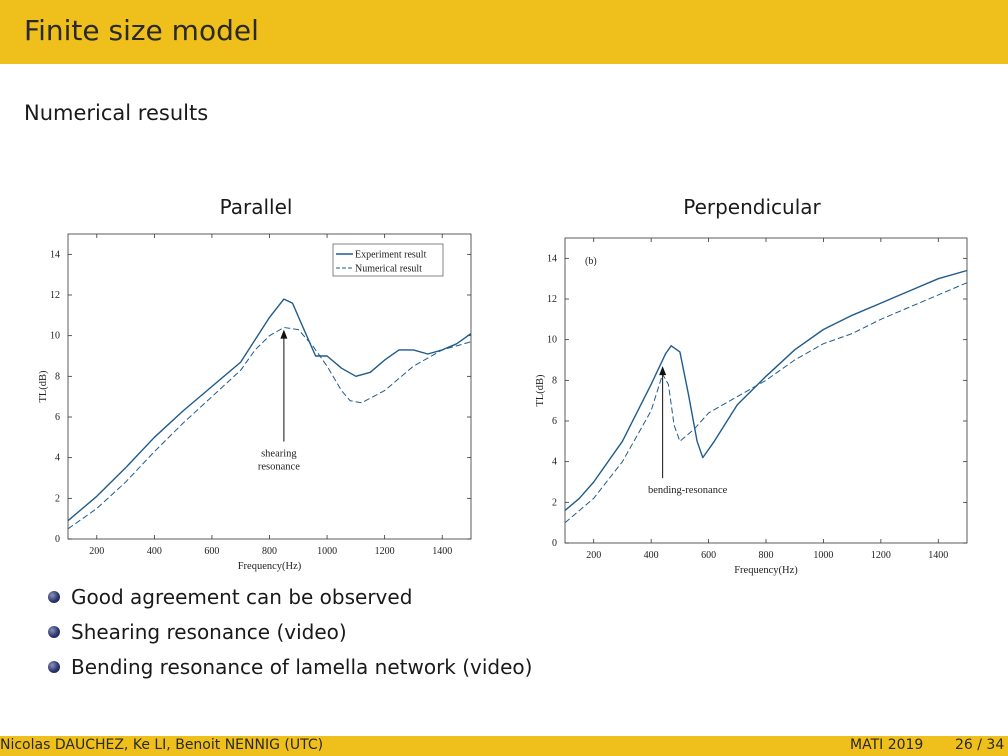  What do you see at coordinates (593, 555) in the screenshot?
I see `chart2-x-tick-label: 200` at bounding box center [593, 555].